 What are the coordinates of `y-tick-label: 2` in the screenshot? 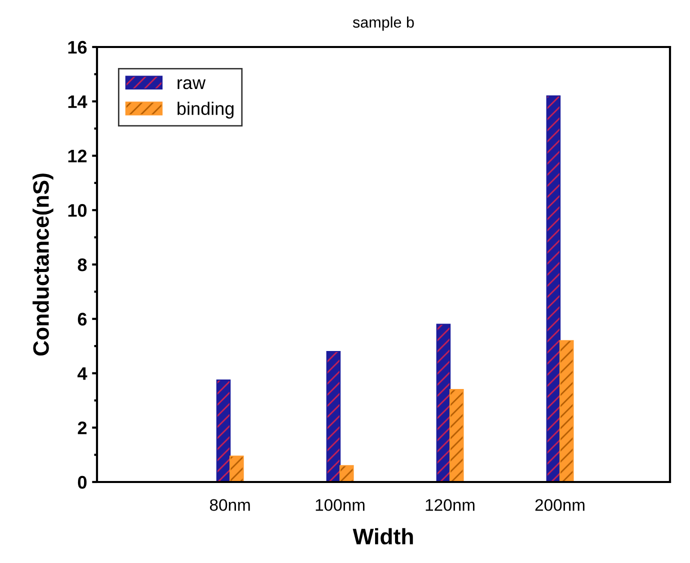 It's located at (82, 428).